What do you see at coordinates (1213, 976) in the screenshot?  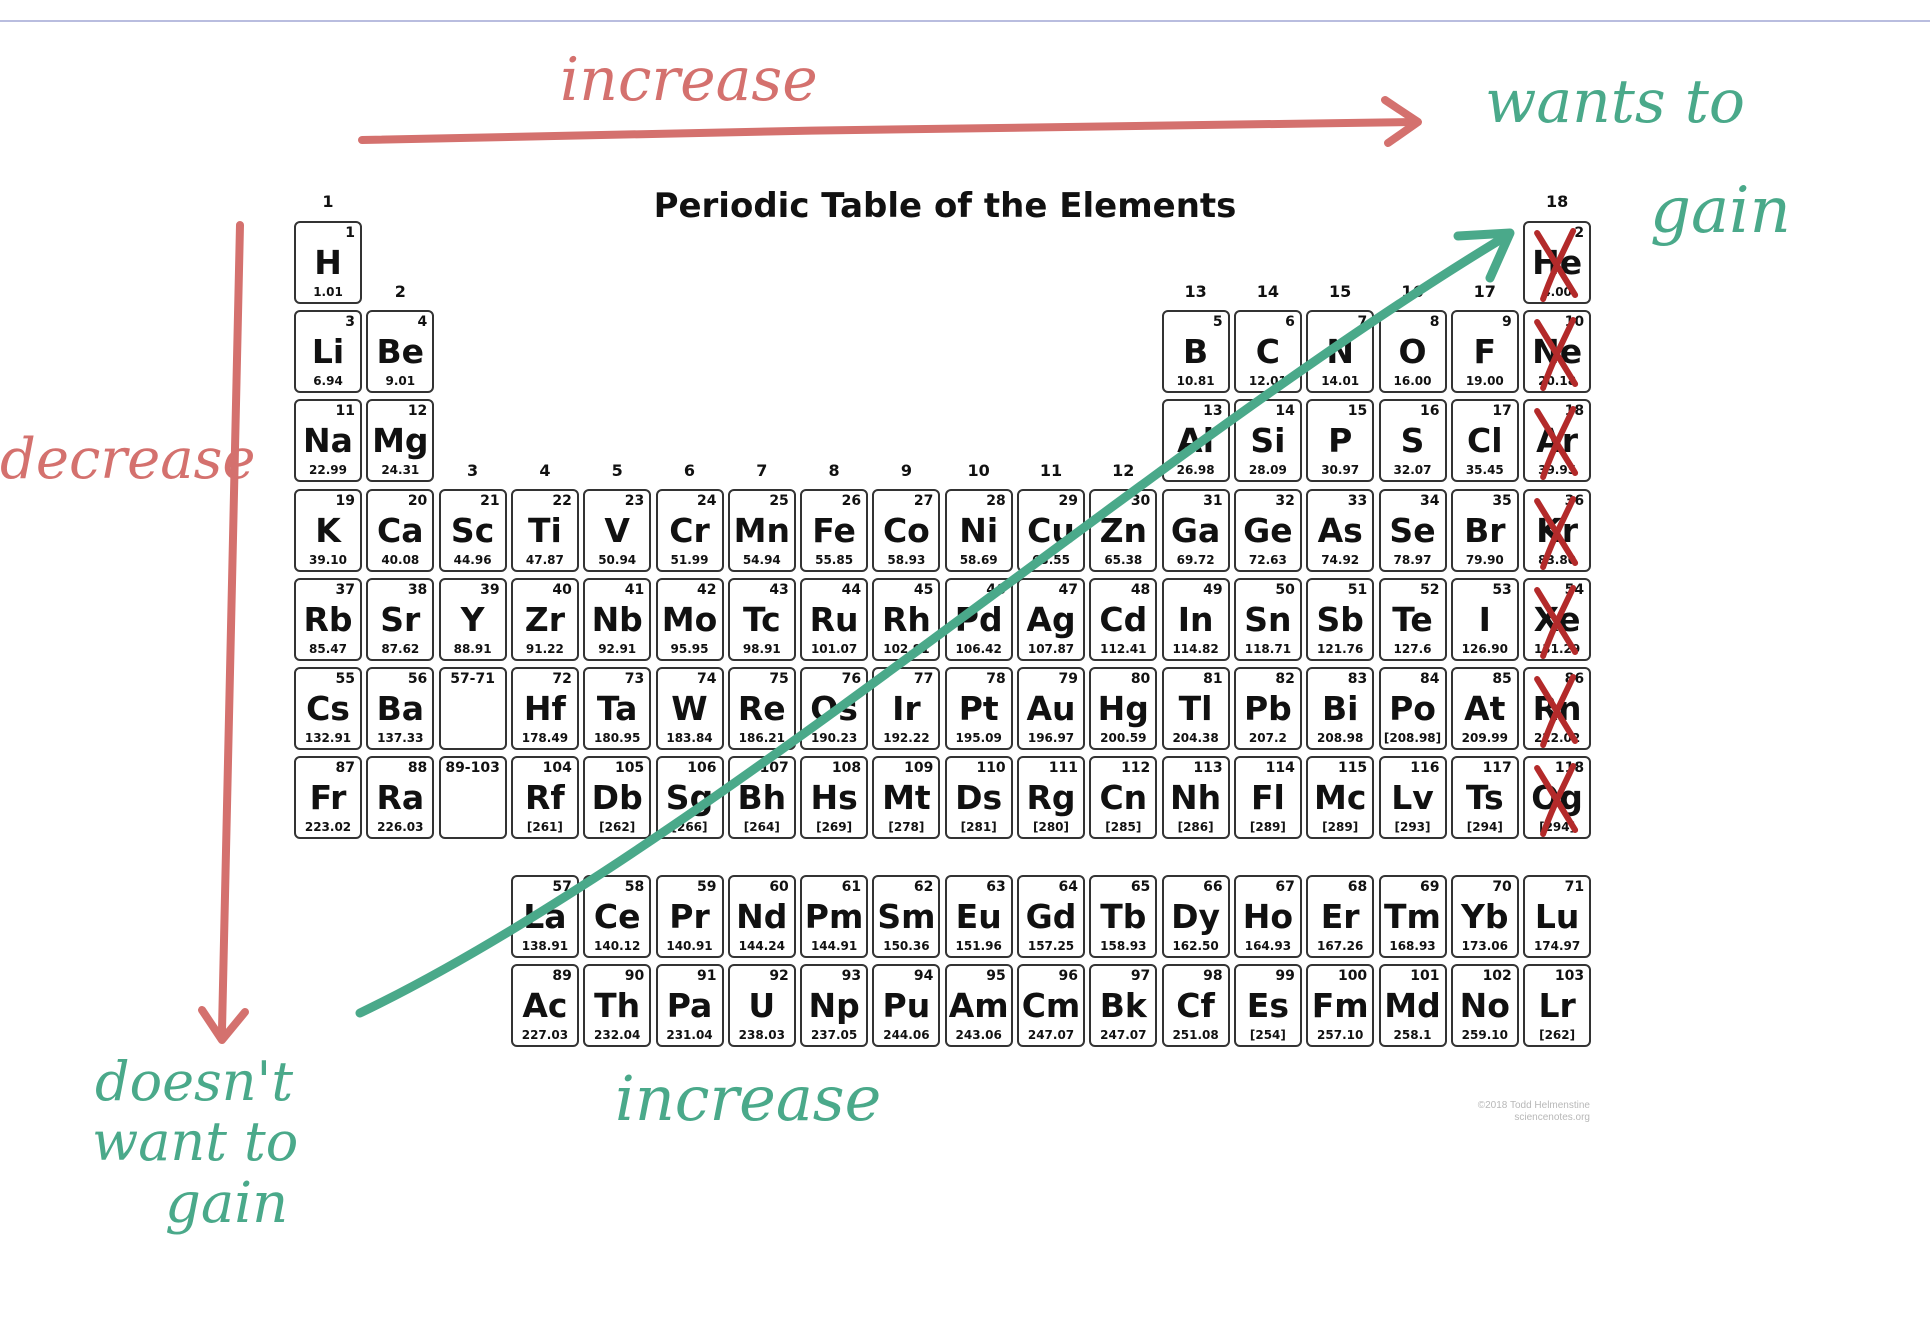 I see `atomic-number: 98` at bounding box center [1213, 976].